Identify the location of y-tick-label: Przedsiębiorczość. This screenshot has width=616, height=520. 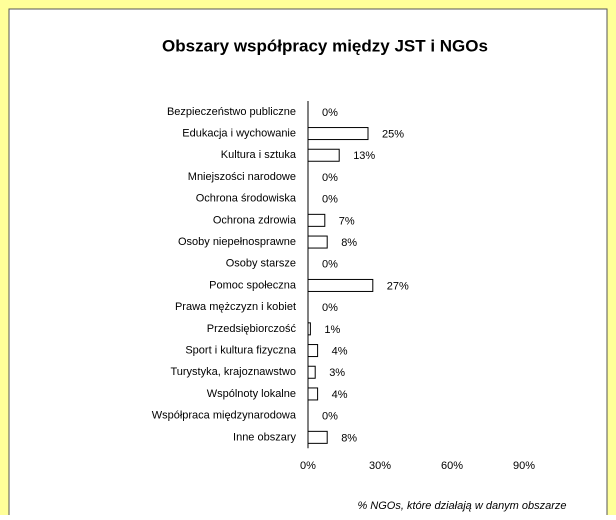
(252, 329).